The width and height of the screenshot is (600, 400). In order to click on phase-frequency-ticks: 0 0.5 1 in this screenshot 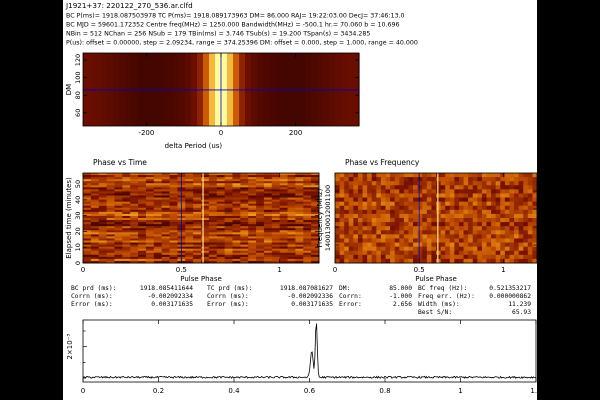, I will do `click(435, 223)`.